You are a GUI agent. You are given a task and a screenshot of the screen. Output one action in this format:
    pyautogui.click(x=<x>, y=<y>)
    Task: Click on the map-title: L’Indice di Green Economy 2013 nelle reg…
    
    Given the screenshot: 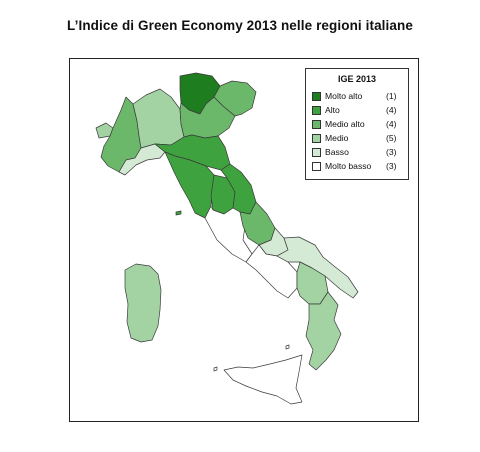 What is the action you would take?
    pyautogui.click(x=240, y=25)
    